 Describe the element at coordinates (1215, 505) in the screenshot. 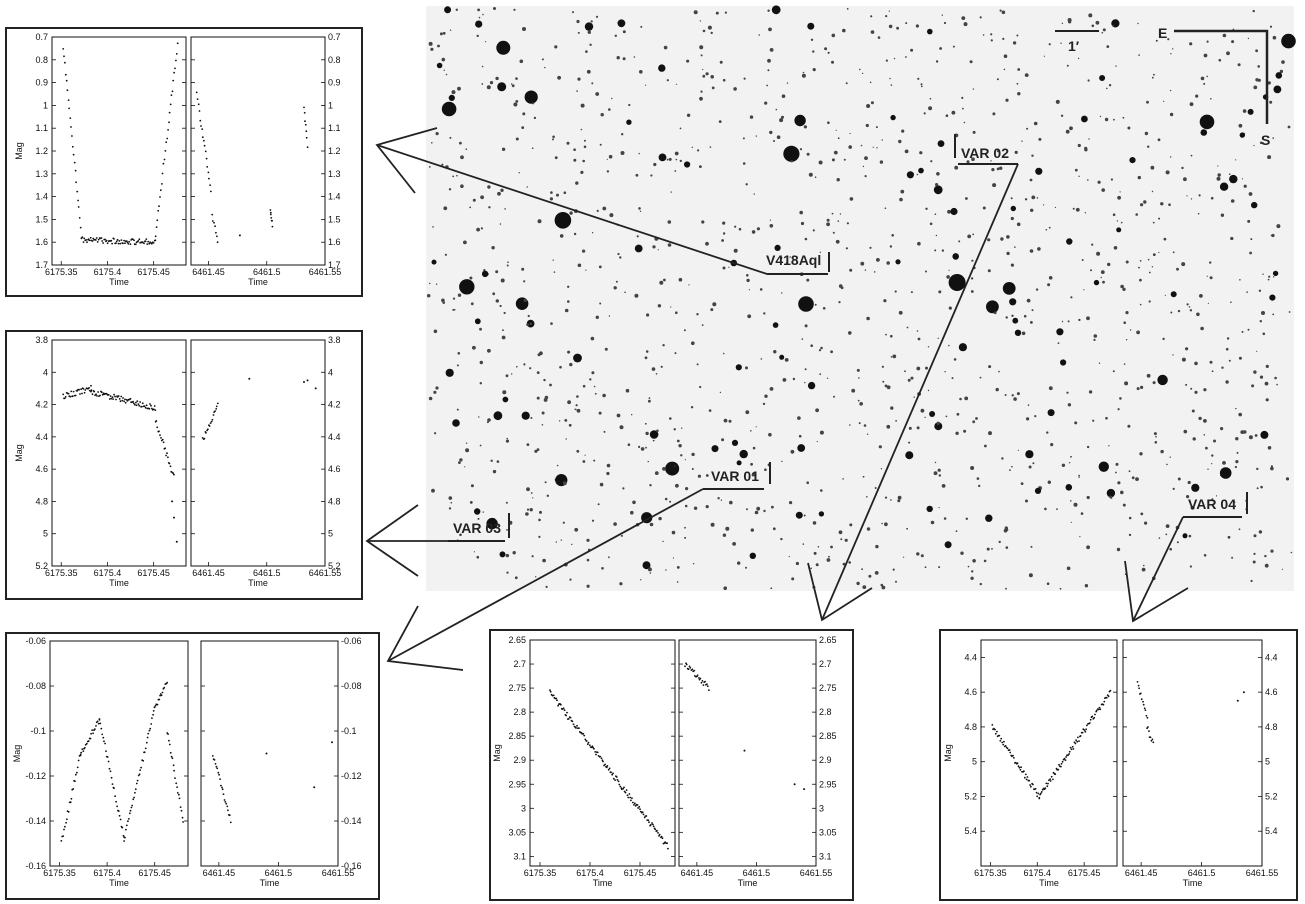

I see `label-var04: VAR 04` at that location.